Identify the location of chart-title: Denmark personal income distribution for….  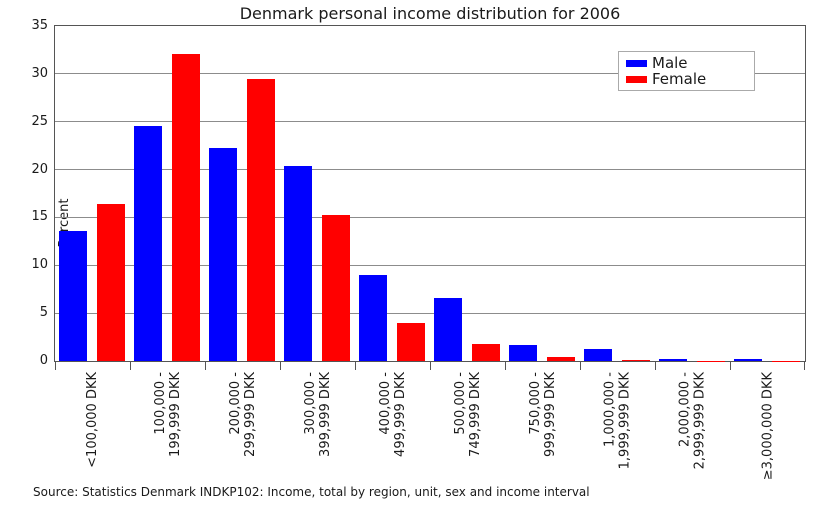
(430, 13).